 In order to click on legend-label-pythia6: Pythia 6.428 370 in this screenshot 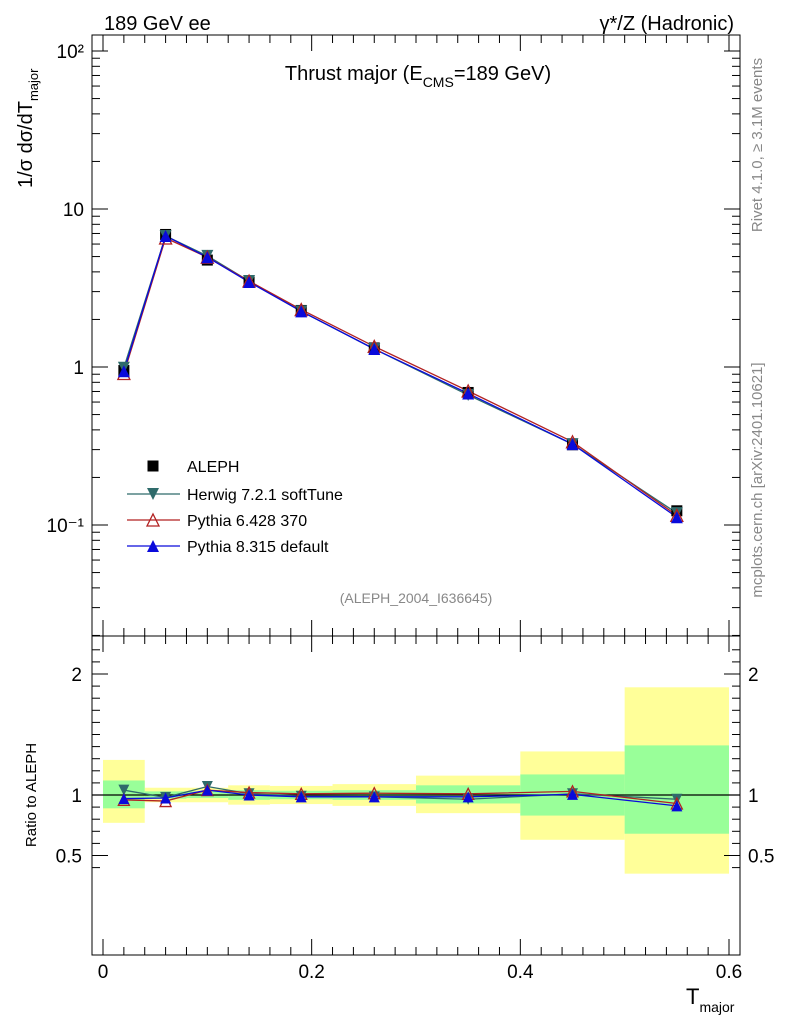, I will do `click(247, 521)`.